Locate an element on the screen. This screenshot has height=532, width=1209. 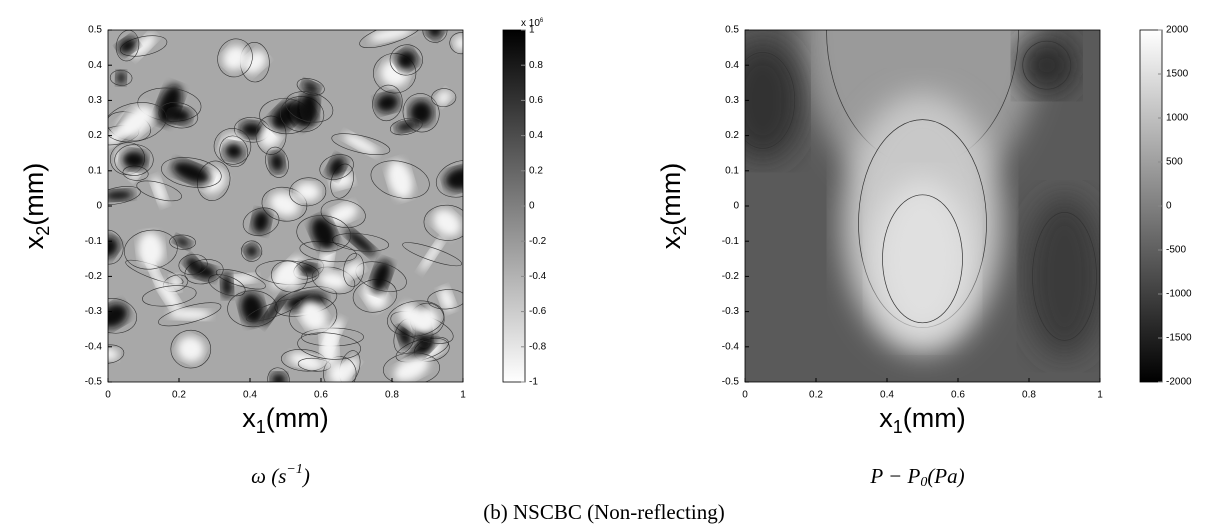
colorbar-tick-label: -1500 is located at coordinates (1179, 338).